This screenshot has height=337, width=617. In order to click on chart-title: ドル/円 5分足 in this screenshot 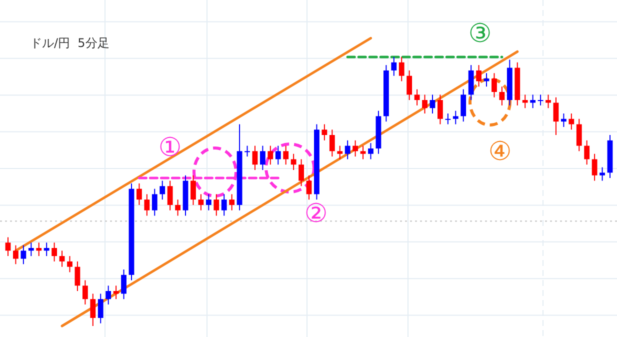, I will do `click(70, 43)`.